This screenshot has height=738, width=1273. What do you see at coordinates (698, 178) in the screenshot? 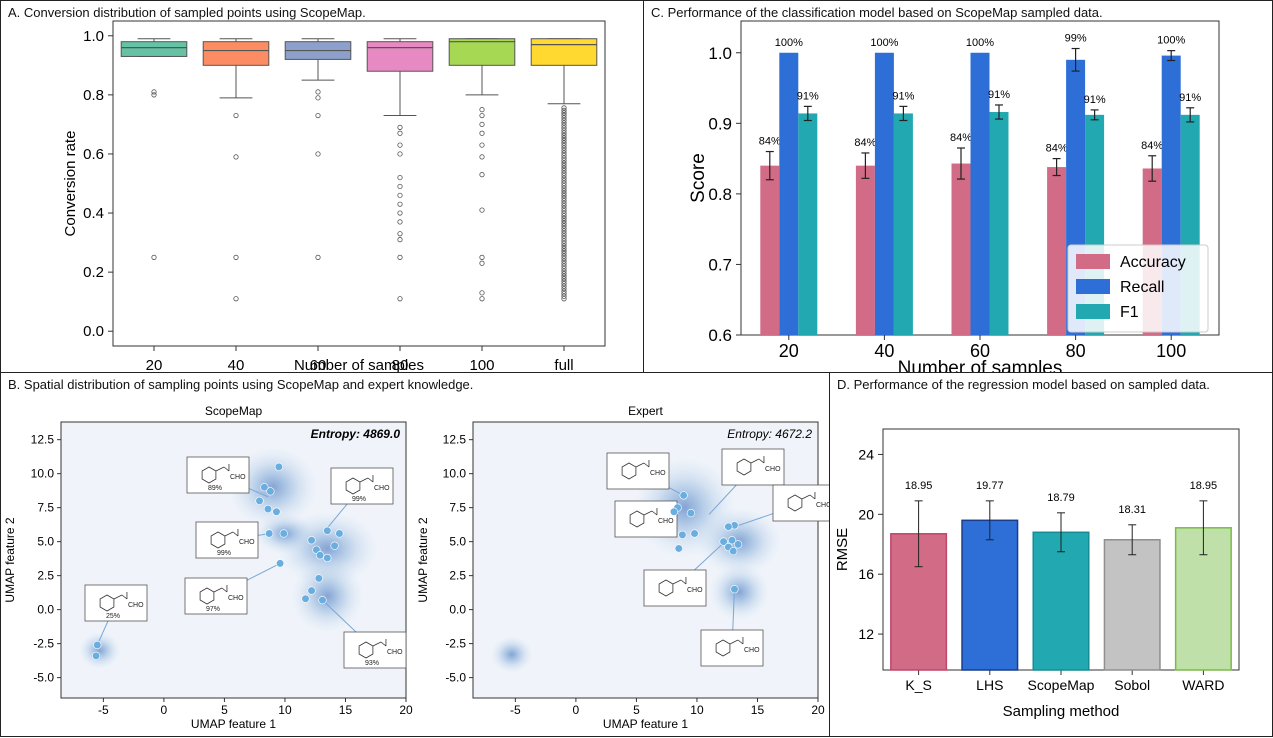
I see `y-axis-label: Score` at bounding box center [698, 178].